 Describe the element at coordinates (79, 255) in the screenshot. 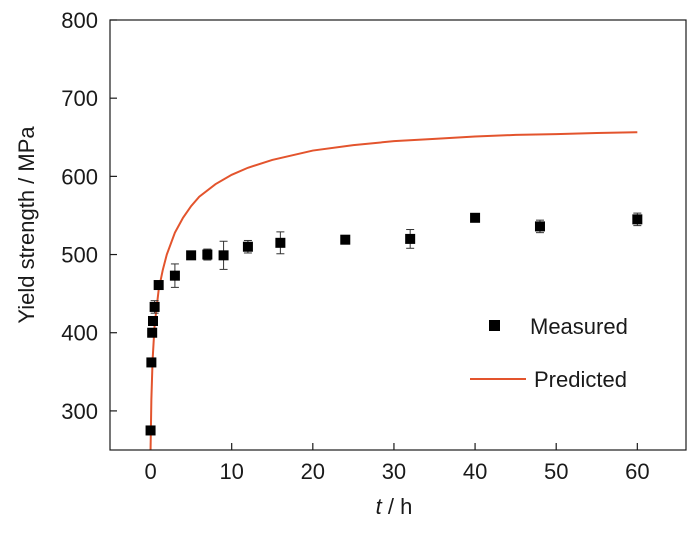

I see `y-tick-label: 500` at that location.